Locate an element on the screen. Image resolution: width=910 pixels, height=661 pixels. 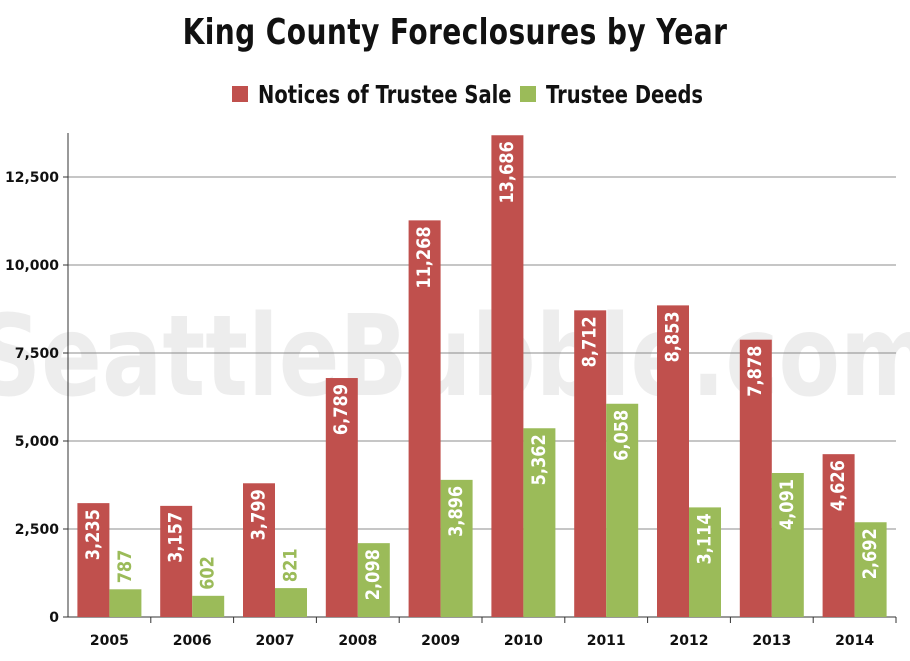
legend-item-deeds: Trustee Deeds is located at coordinates (633, 94).